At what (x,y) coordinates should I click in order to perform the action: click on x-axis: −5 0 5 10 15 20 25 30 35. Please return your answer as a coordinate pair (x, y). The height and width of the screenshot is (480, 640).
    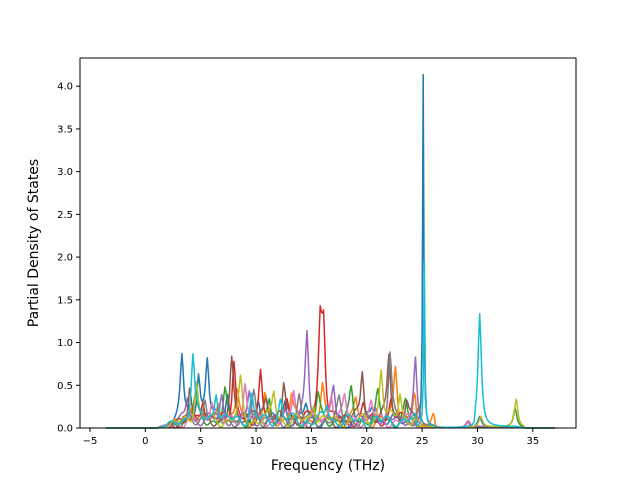
    Looking at the image, I should click on (311, 437).